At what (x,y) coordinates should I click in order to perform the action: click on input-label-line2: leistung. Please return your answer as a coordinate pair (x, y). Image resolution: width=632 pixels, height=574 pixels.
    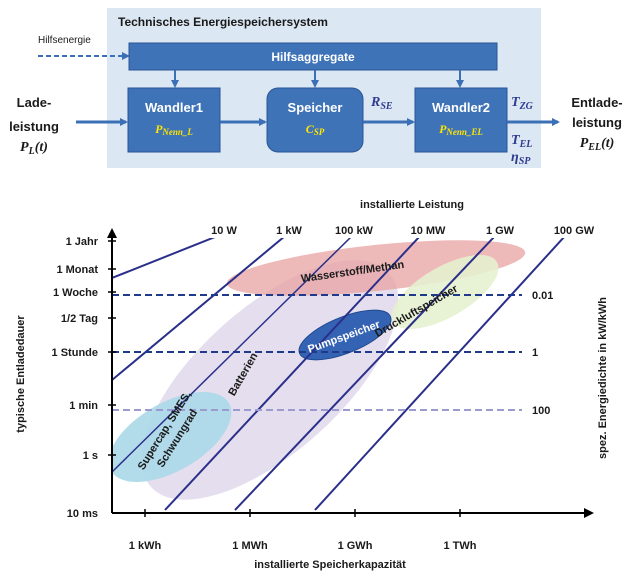
    Looking at the image, I should click on (34, 126).